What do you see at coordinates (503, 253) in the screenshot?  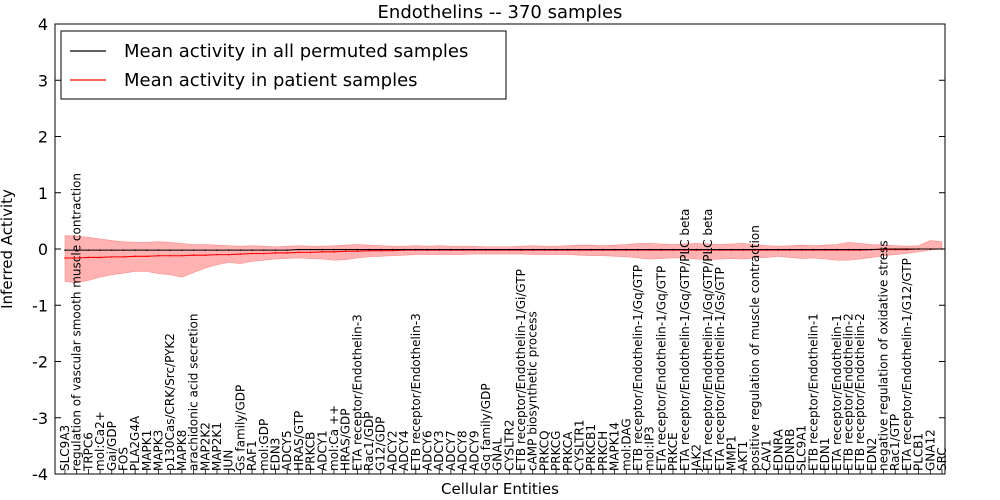 I see `series-line-patient` at bounding box center [503, 253].